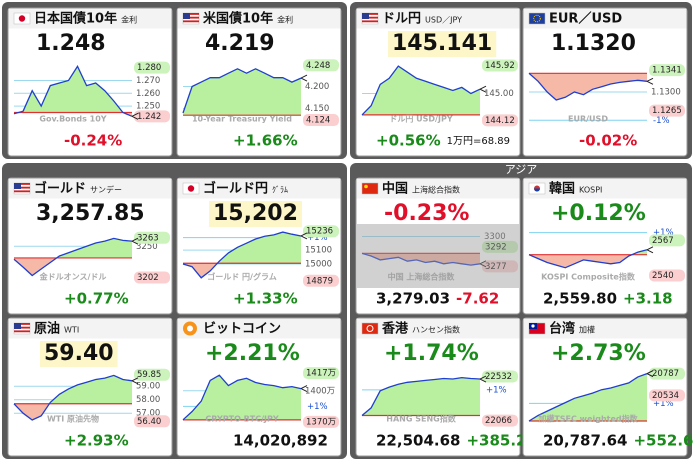 Image resolution: width=694 pixels, height=461 pixels. I want to click on card-title: EUR／USD, so click(585, 19).